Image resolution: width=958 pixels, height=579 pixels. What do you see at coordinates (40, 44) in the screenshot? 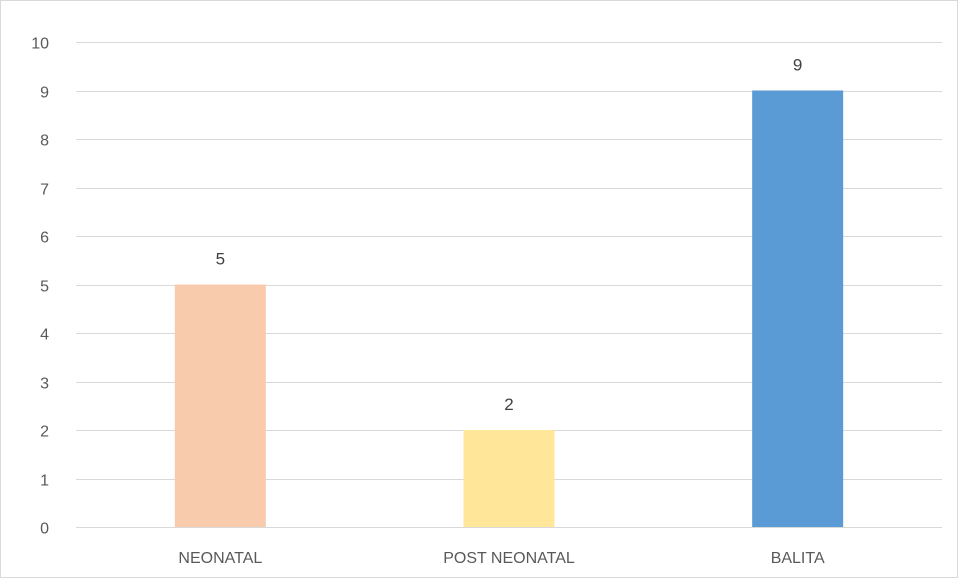
I see `y-tick-label: 10` at bounding box center [40, 44].